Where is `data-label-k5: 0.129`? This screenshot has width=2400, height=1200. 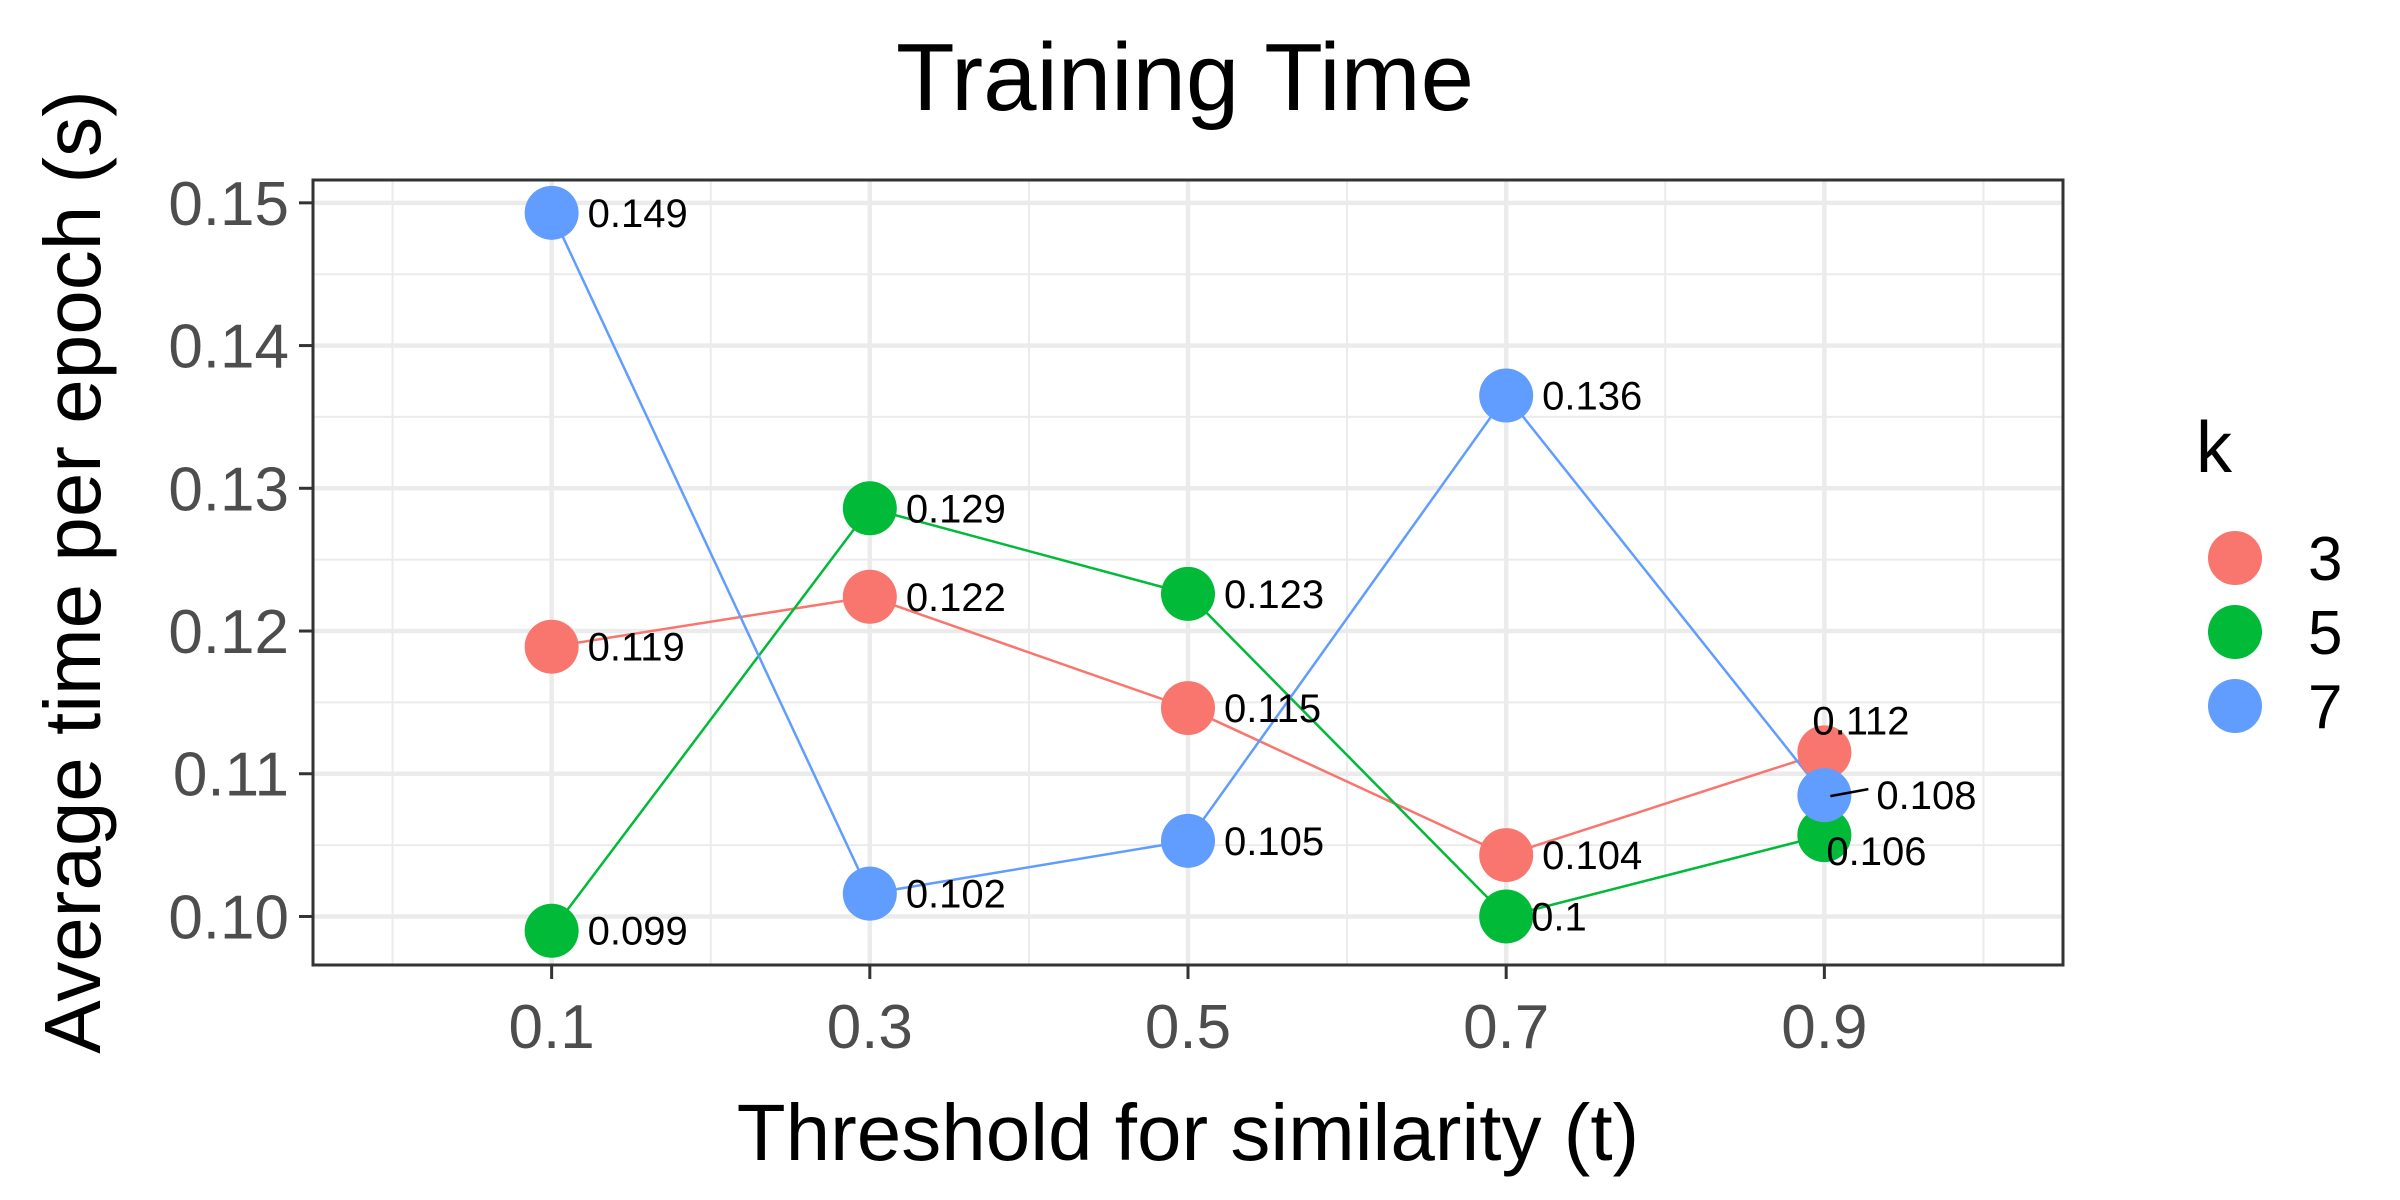
data-label-k5: 0.129 is located at coordinates (956, 509).